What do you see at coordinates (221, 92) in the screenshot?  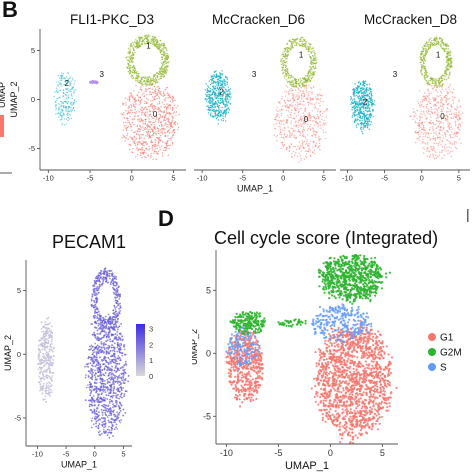 I see `cluster-label-2: 2` at bounding box center [221, 92].